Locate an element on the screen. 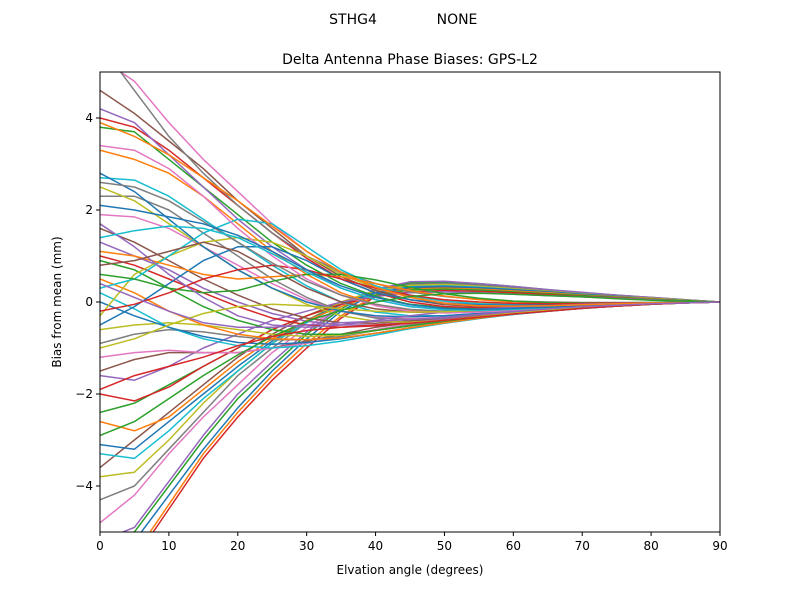 This screenshot has height=600, width=800. chart-title: Delta Antenna Phase Biases: GPS-L2 is located at coordinates (410, 60).